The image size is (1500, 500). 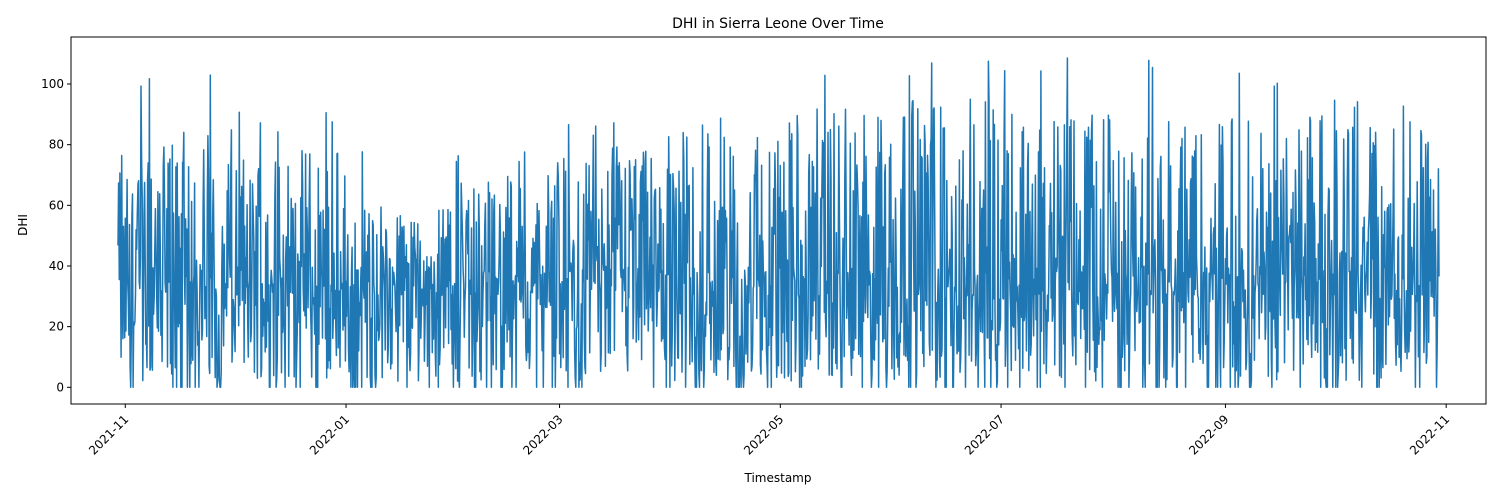 What do you see at coordinates (56, 327) in the screenshot?
I see `y-tick-label: 20` at bounding box center [56, 327].